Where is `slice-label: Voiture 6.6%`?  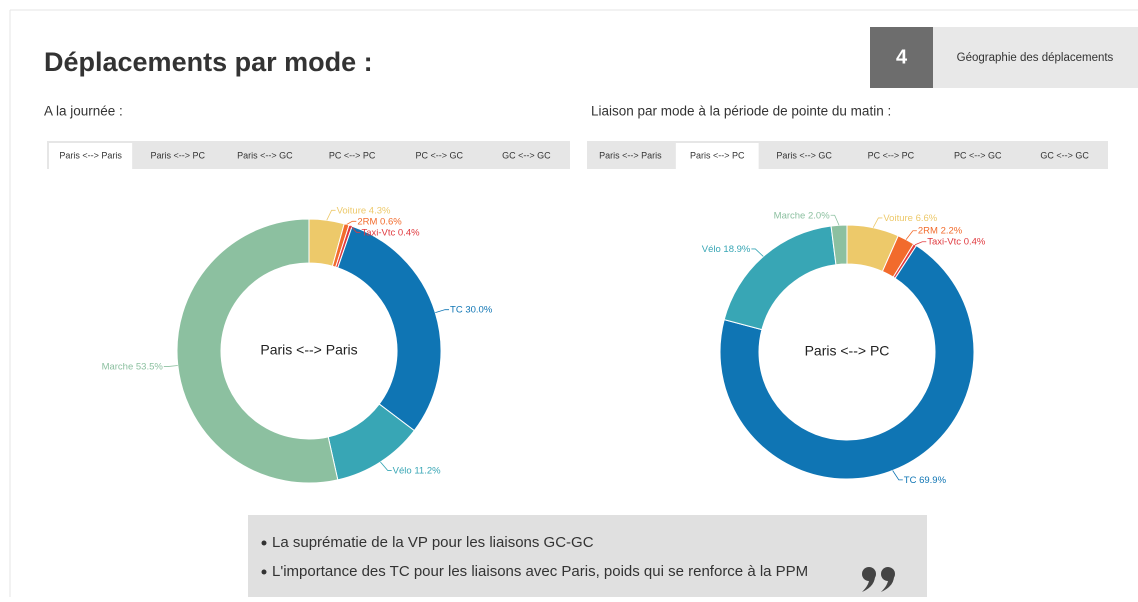 slice-label: Voiture 6.6% is located at coordinates (910, 217).